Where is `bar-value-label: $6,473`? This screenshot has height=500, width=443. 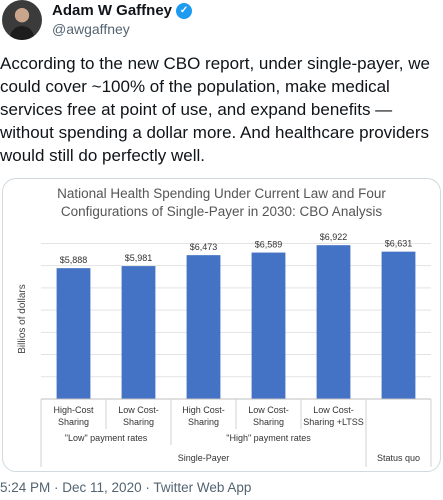
bar-value-label: $6,473 is located at coordinates (204, 247).